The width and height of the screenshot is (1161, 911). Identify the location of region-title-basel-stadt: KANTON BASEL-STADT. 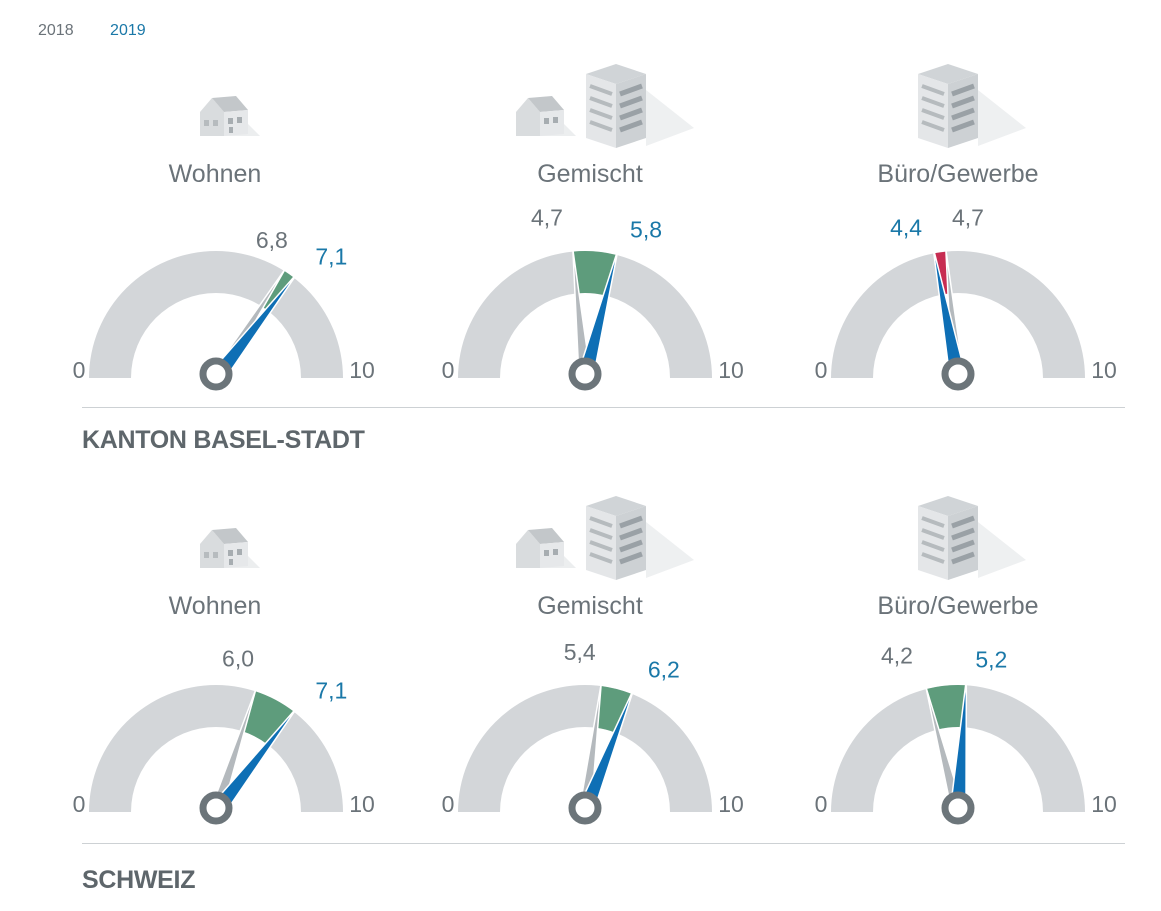
(223, 440).